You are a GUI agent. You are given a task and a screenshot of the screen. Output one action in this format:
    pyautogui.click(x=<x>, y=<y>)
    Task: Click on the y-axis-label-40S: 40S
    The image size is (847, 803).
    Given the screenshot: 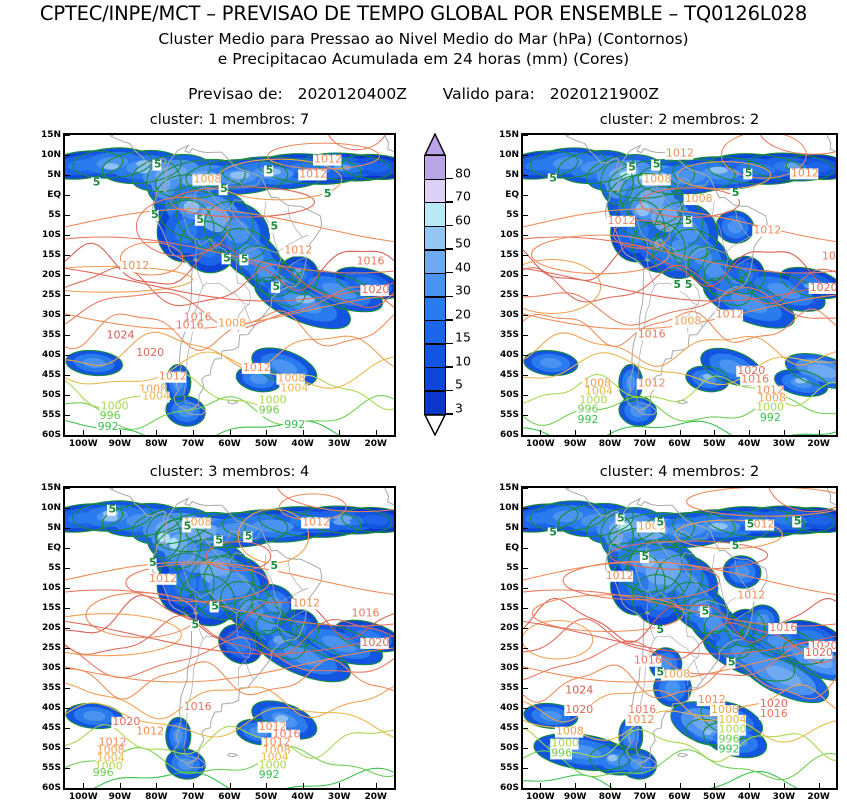 What is the action you would take?
    pyautogui.click(x=51, y=355)
    